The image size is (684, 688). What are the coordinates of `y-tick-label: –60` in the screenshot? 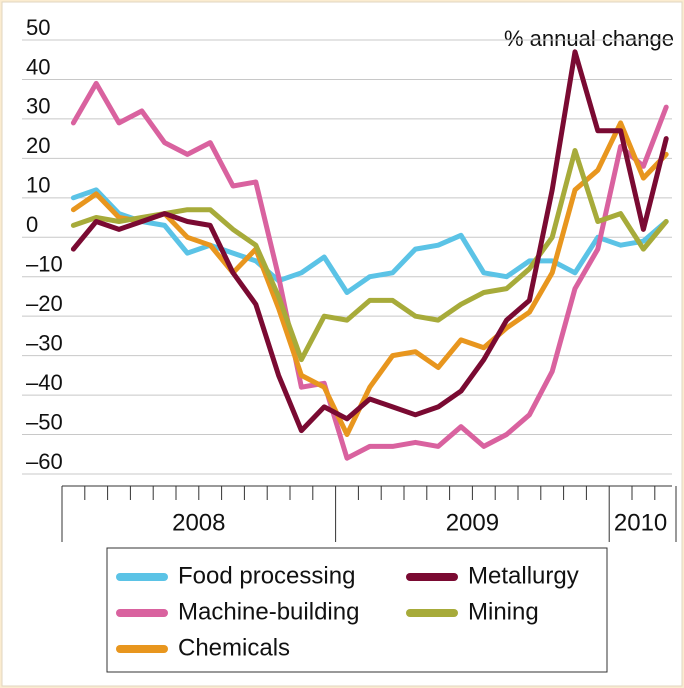 It's located at (44, 461).